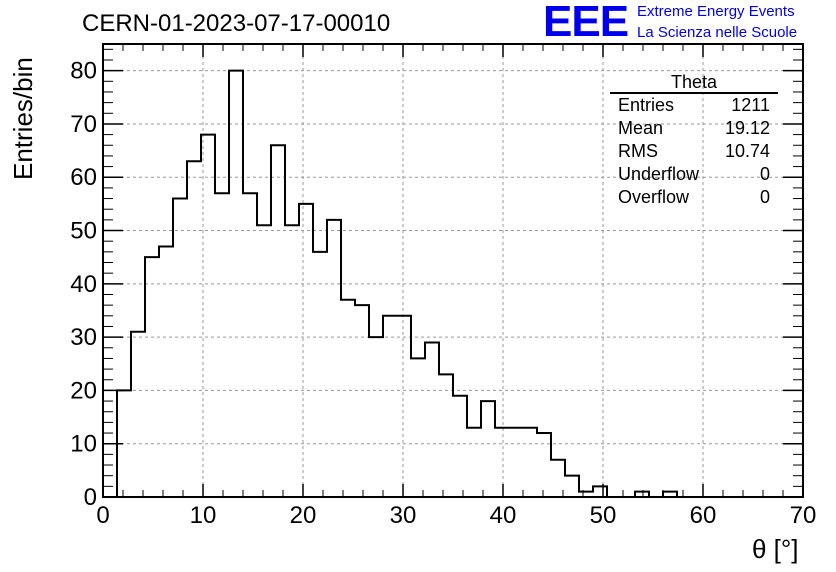 The height and width of the screenshot is (572, 836). I want to click on stats-row-underflow: Underflow 0, so click(694, 174).